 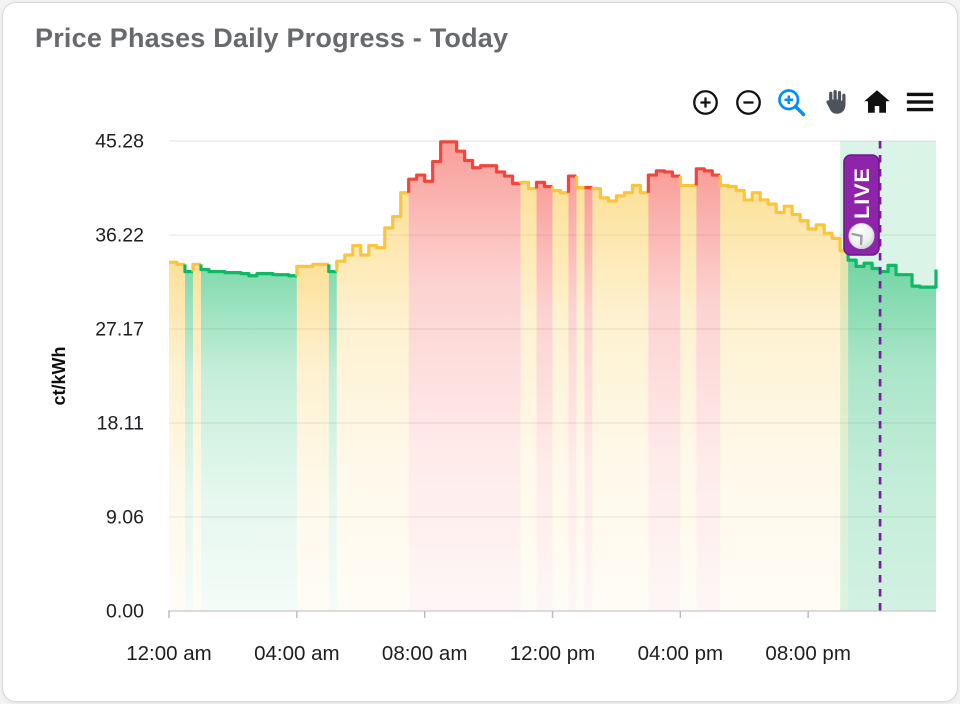 I want to click on live-badge: LIVE, so click(x=861, y=205).